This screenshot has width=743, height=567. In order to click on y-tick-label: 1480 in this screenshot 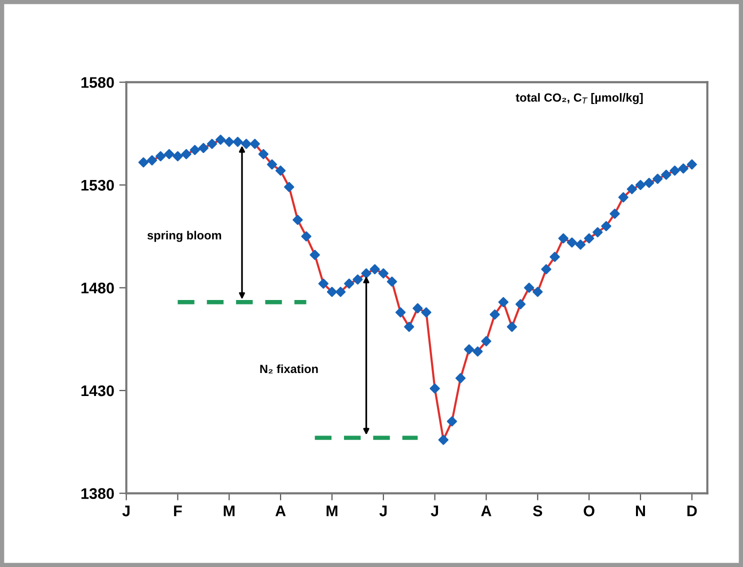, I will do `click(97, 288)`.